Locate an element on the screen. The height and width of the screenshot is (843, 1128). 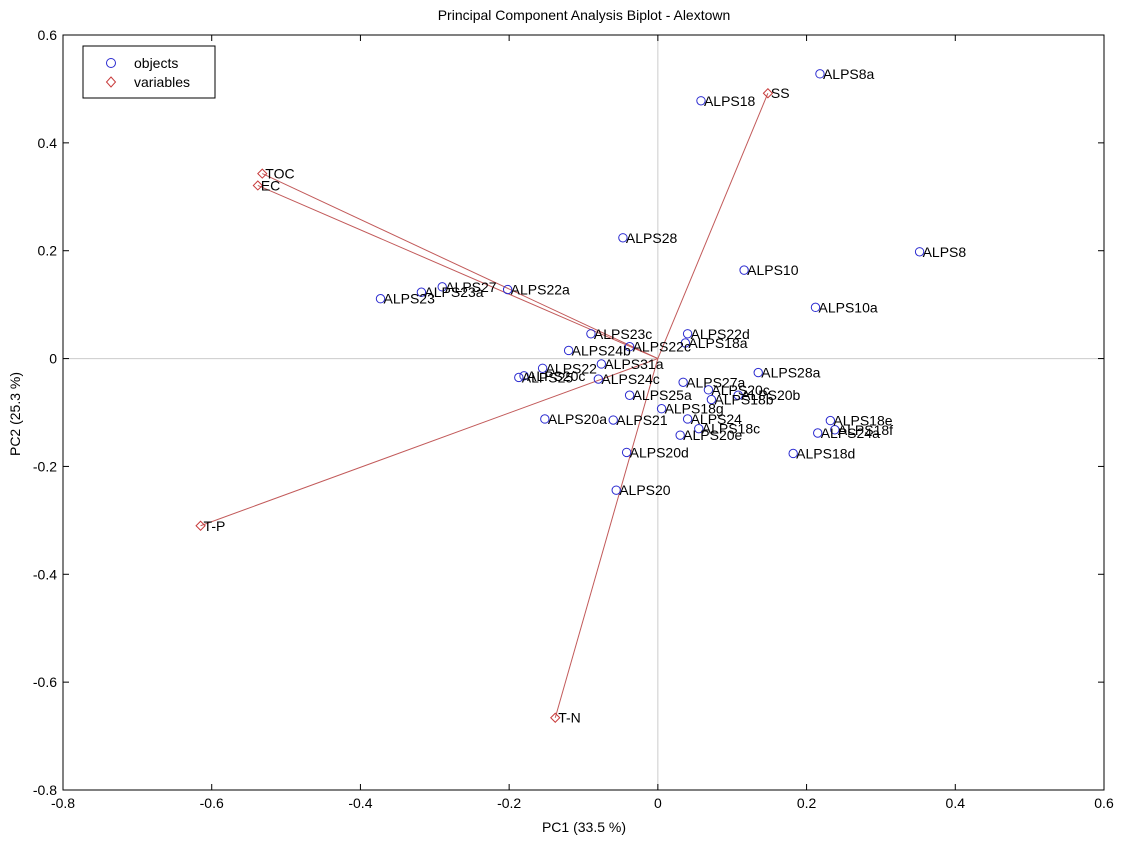
object-label: ALPS23a is located at coordinates (453, 292).